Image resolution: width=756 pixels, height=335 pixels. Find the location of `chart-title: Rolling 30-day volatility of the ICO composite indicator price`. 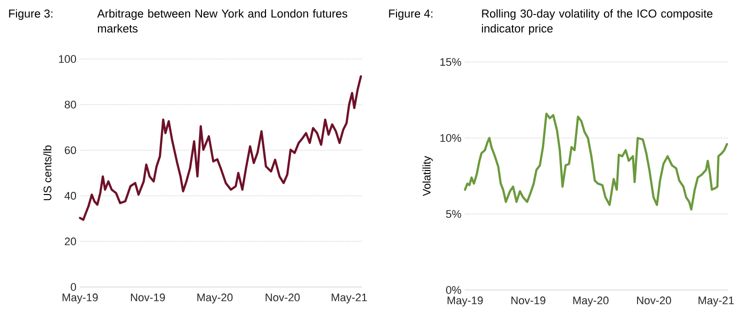

chart-title: Rolling 30-day volatility of the ICO composite indicator price is located at coordinates (597, 22).